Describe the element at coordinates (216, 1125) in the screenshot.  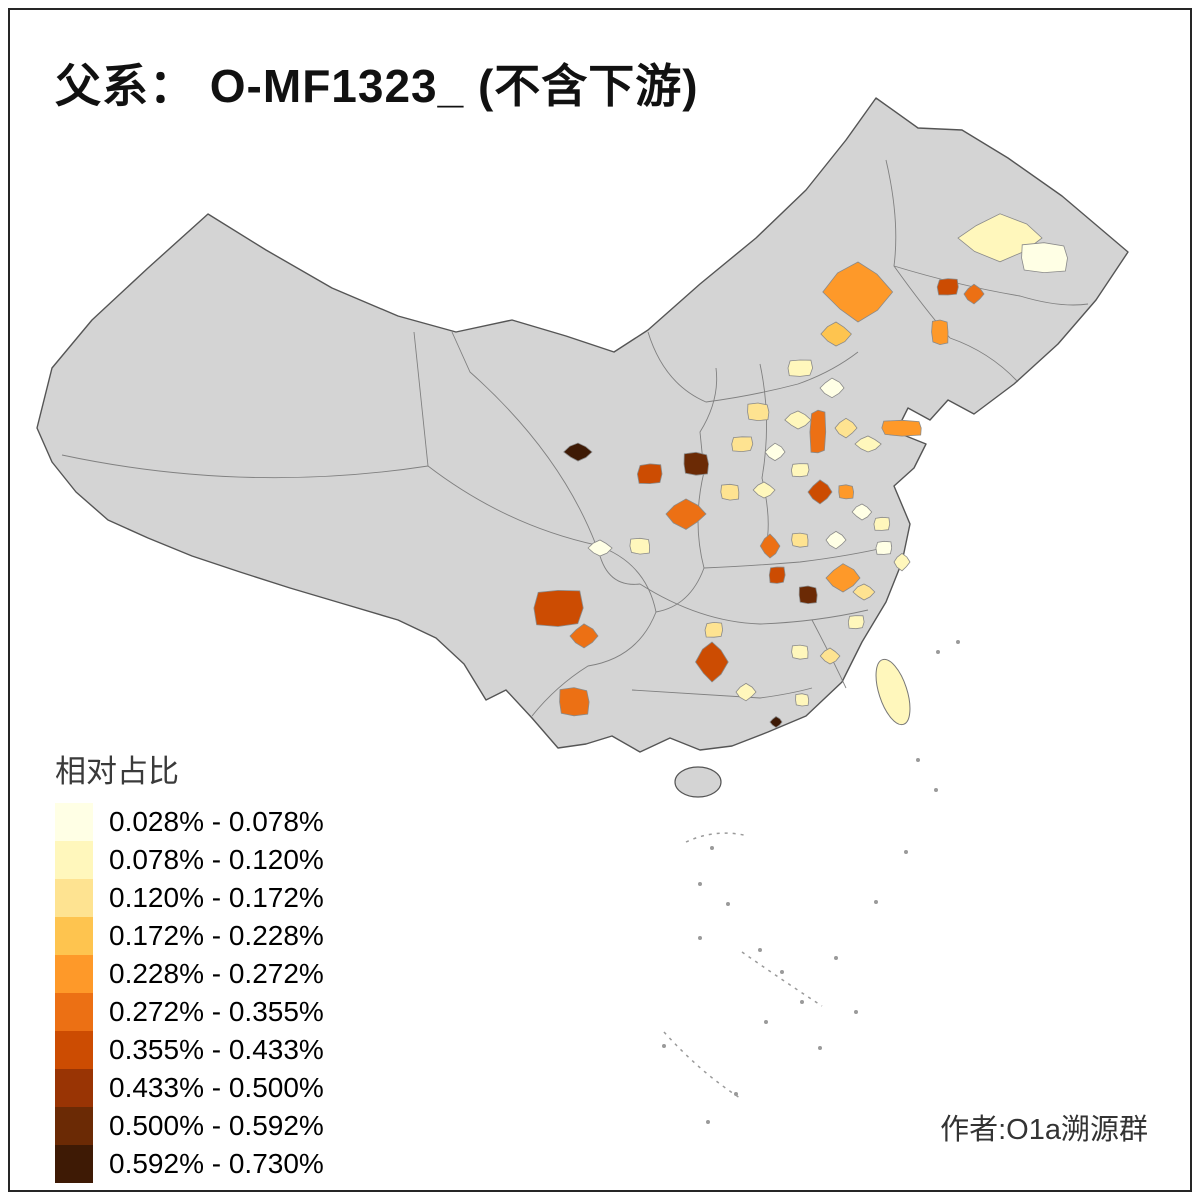
I see `legend-label: 0.500% - 0.592%` at that location.